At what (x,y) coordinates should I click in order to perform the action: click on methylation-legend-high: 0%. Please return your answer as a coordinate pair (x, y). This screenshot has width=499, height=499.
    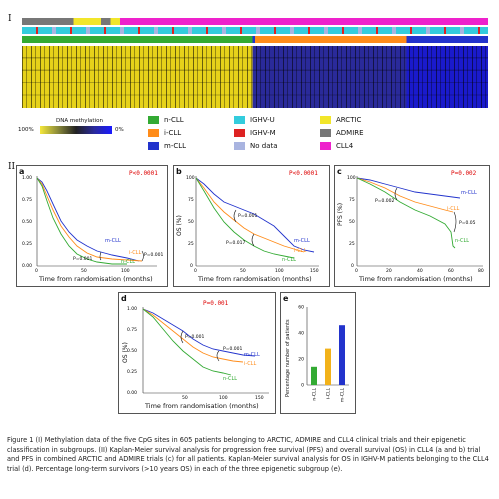
    Looking at the image, I should click on (119, 130).